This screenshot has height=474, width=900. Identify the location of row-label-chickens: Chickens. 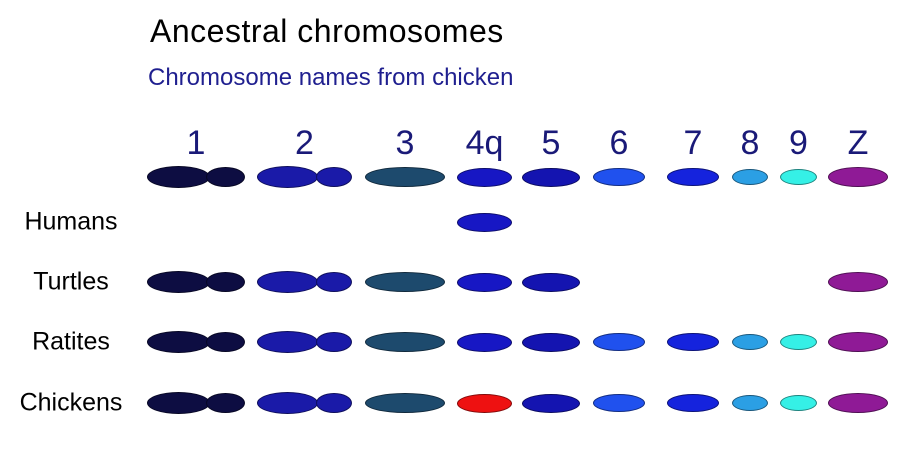
(71, 402).